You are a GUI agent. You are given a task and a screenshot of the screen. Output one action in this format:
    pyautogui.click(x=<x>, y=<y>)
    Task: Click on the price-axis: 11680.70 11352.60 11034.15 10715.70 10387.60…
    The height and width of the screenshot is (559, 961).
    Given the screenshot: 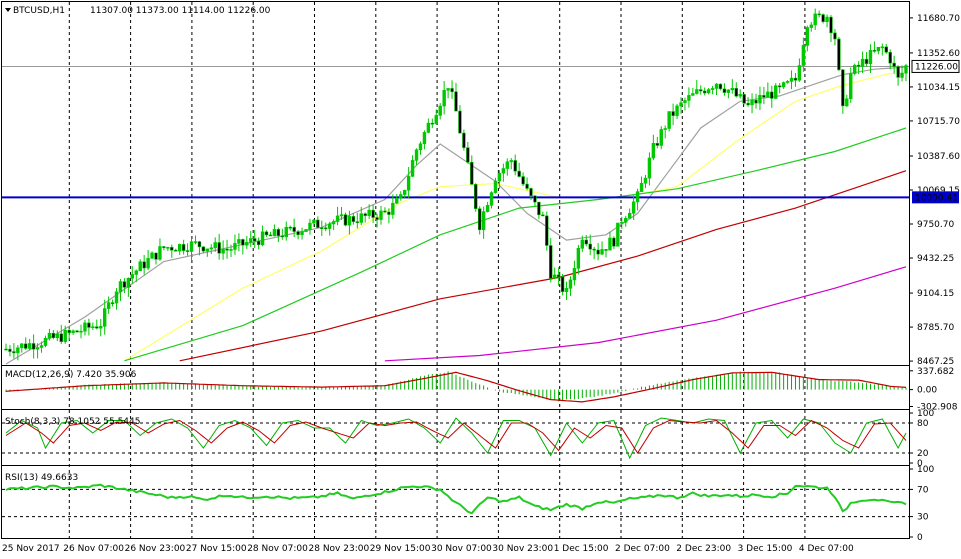 What is the action you would take?
    pyautogui.click(x=934, y=190)
    